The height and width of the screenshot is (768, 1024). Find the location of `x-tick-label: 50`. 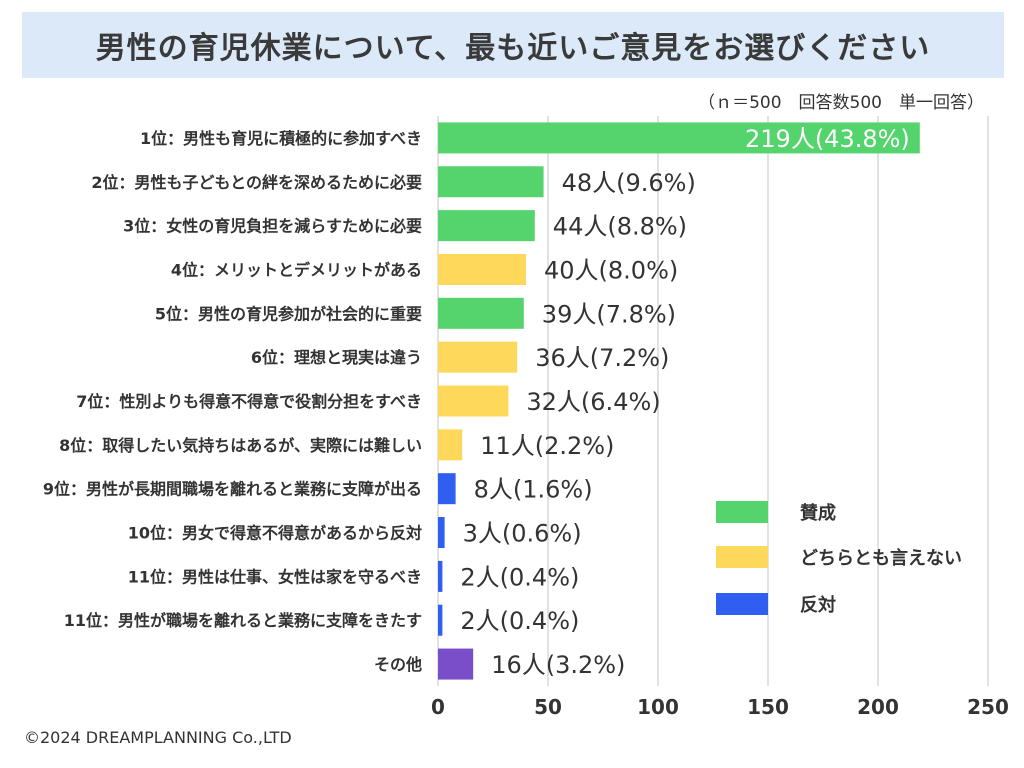

x-tick-label: 50 is located at coordinates (548, 707).